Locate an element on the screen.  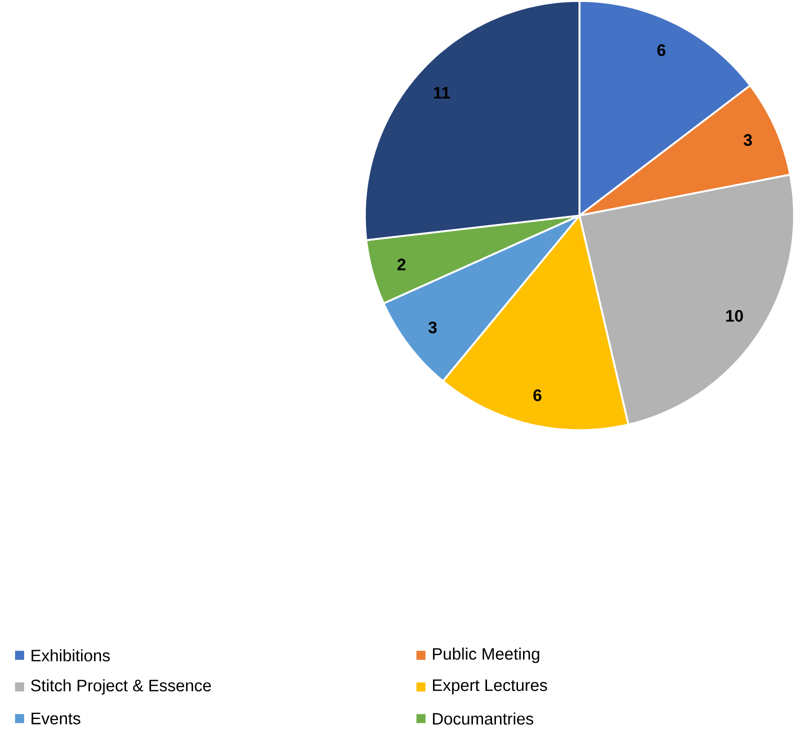
data-label: 11 is located at coordinates (442, 93).